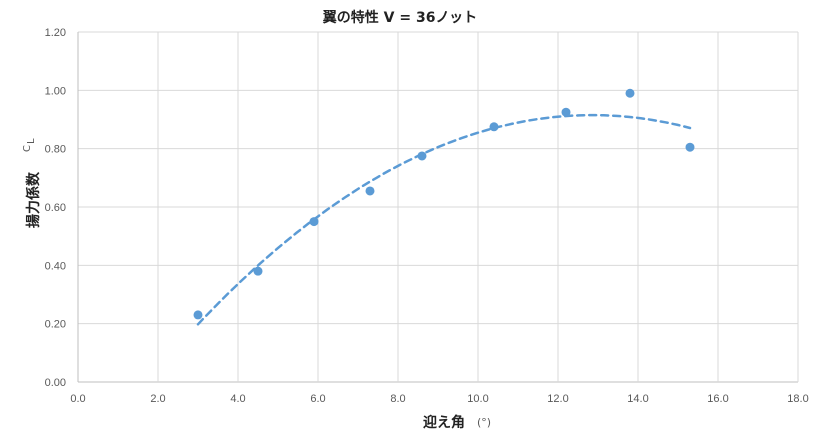 This screenshot has height=434, width=820. What do you see at coordinates (31, 141) in the screenshot?
I see `y-axis-symbol-subscript: L` at bounding box center [31, 141].